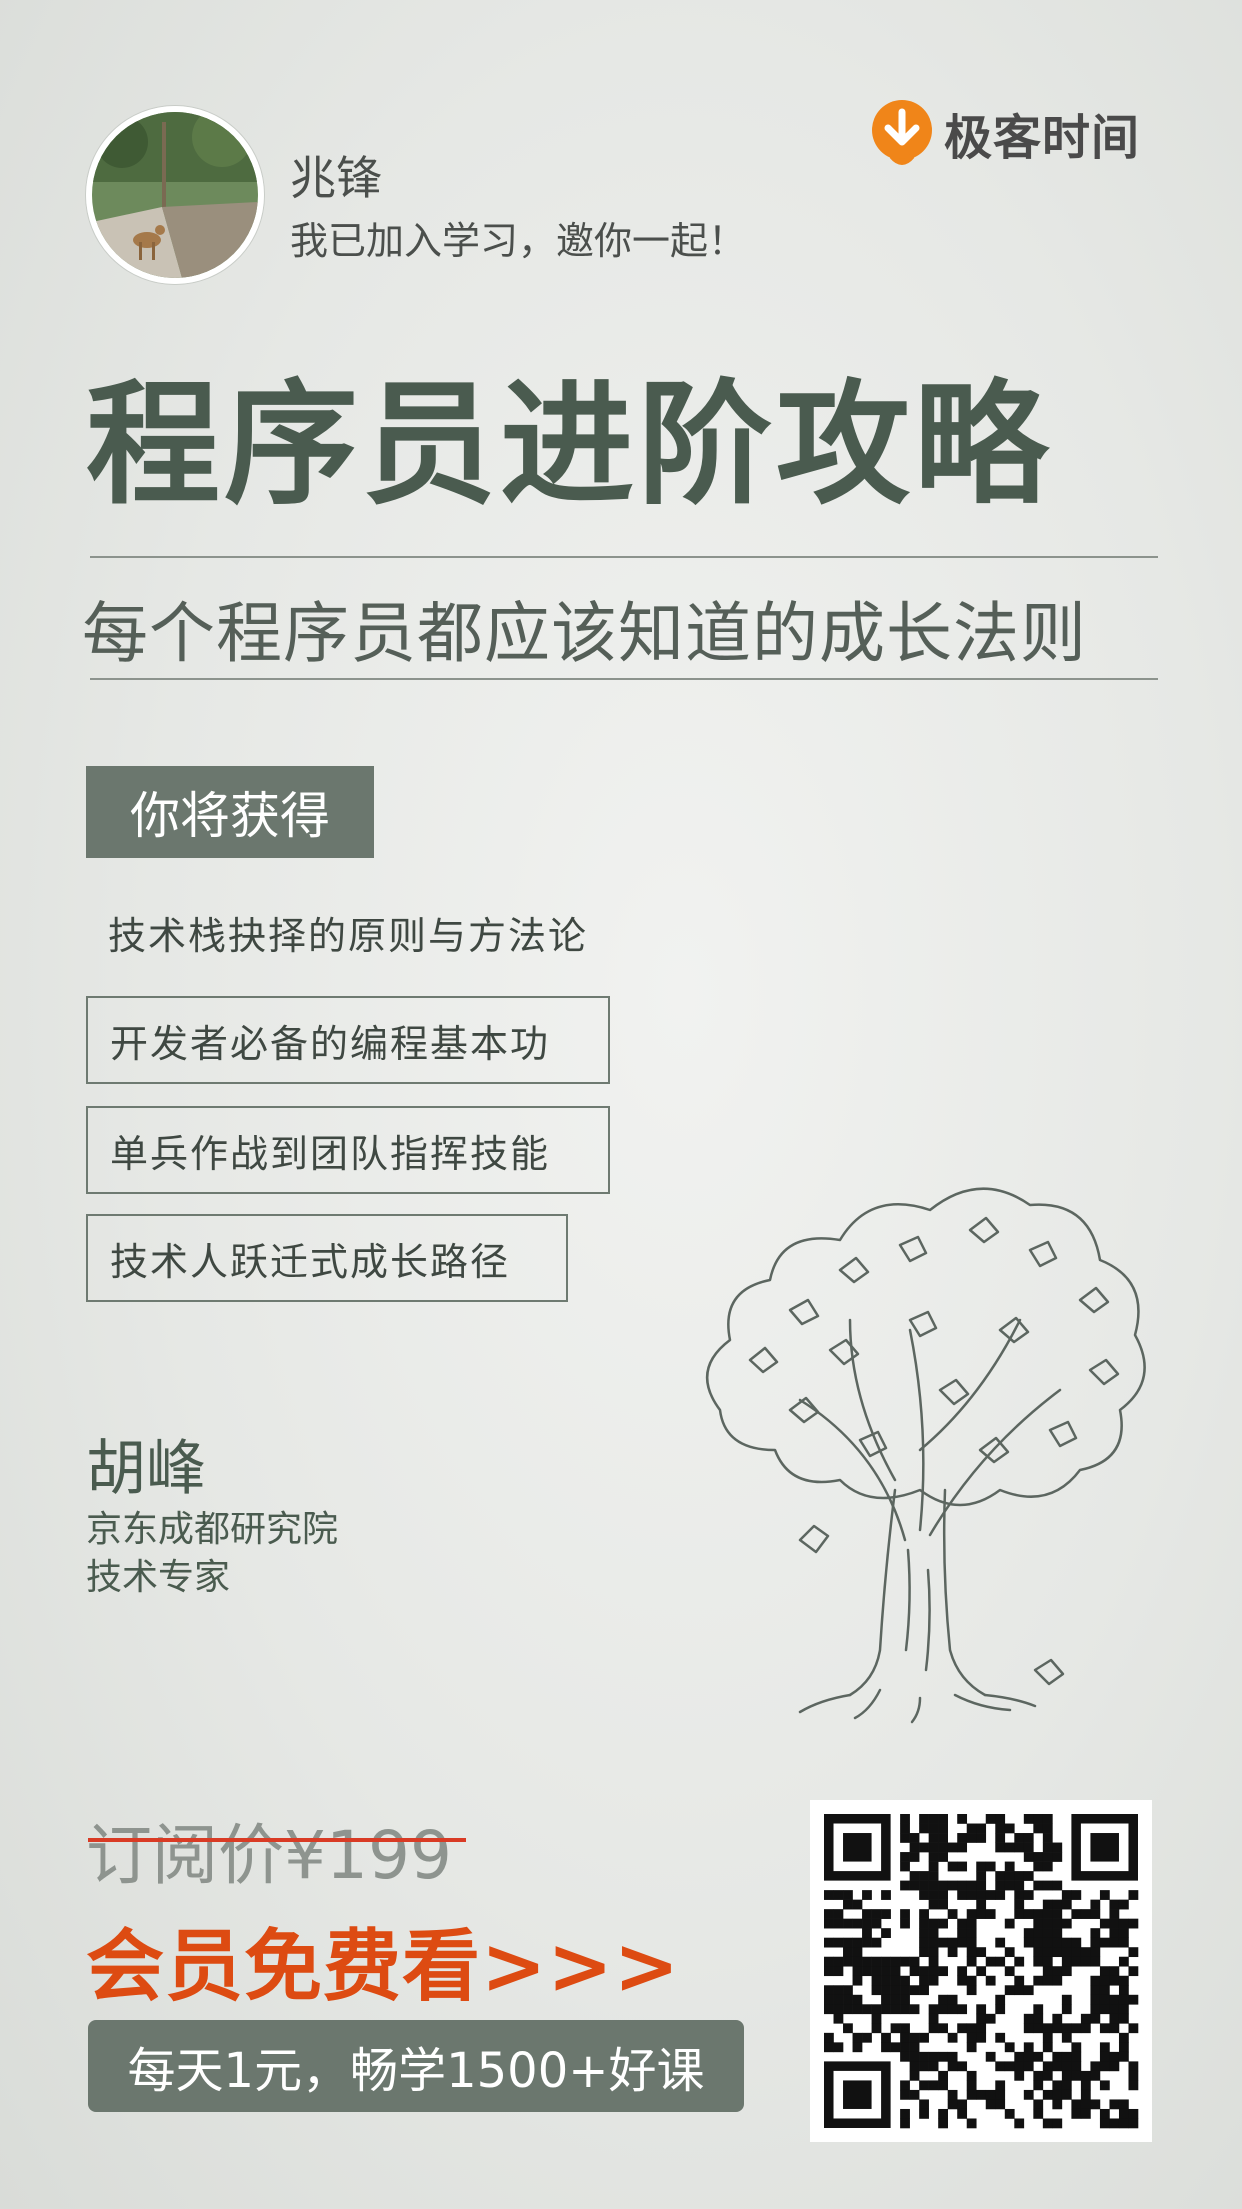  Describe the element at coordinates (624, 557) in the screenshot. I see `title-divider-top` at that location.